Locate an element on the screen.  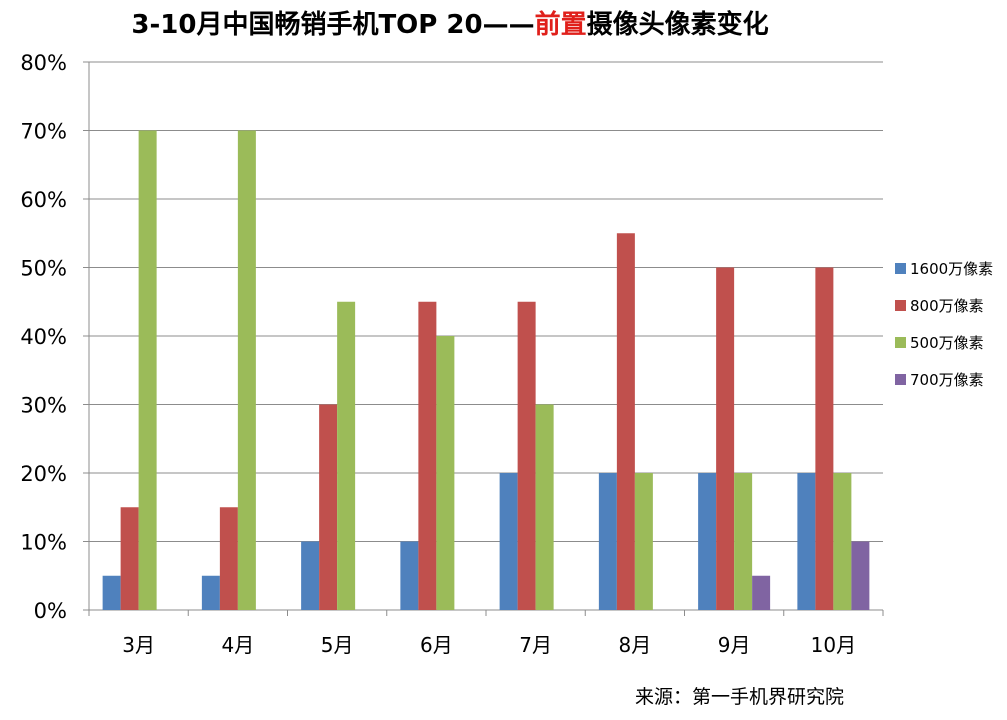
legend-item: 800万像素 is located at coordinates (944, 305).